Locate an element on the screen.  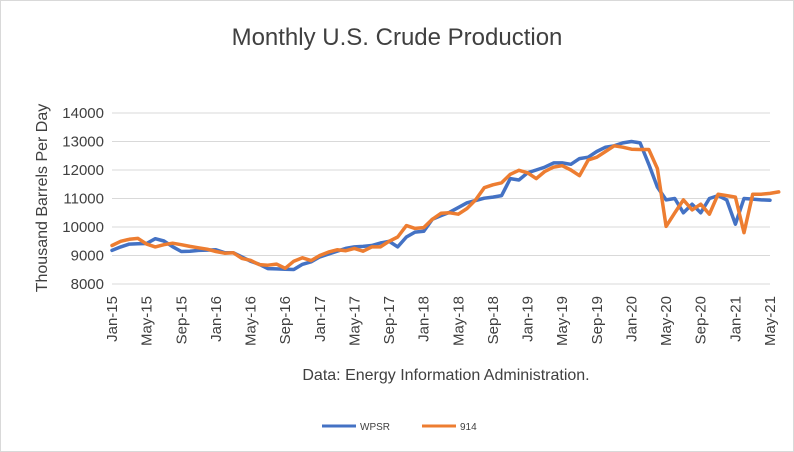
y-tick-label: 9000 is located at coordinates (87, 256).